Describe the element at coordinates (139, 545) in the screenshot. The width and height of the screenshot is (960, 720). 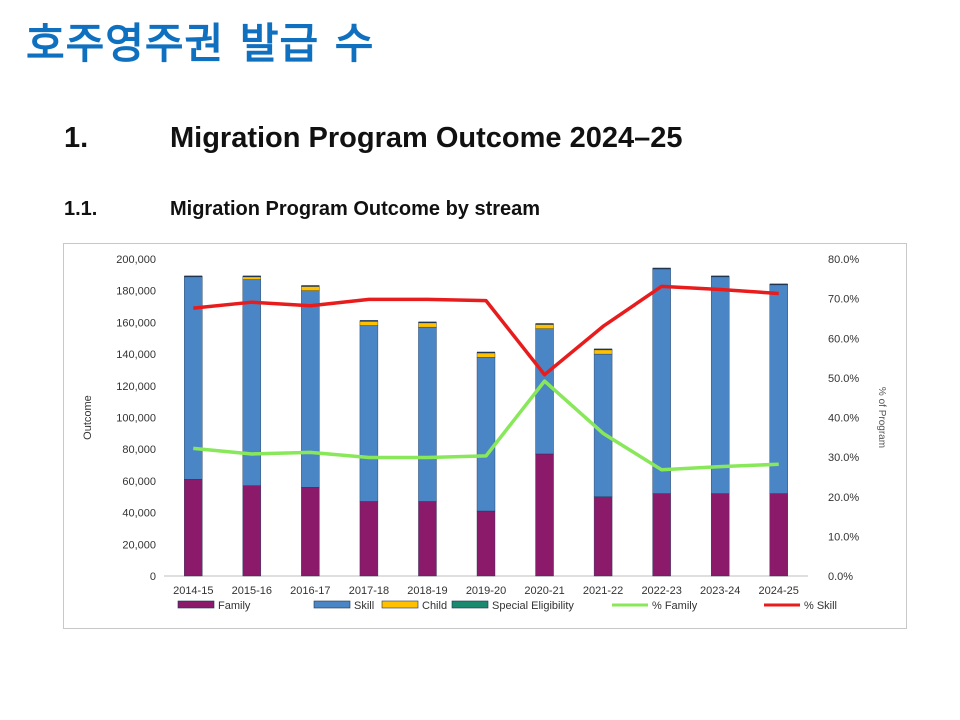
I see `y-tick-label: 20,000` at that location.